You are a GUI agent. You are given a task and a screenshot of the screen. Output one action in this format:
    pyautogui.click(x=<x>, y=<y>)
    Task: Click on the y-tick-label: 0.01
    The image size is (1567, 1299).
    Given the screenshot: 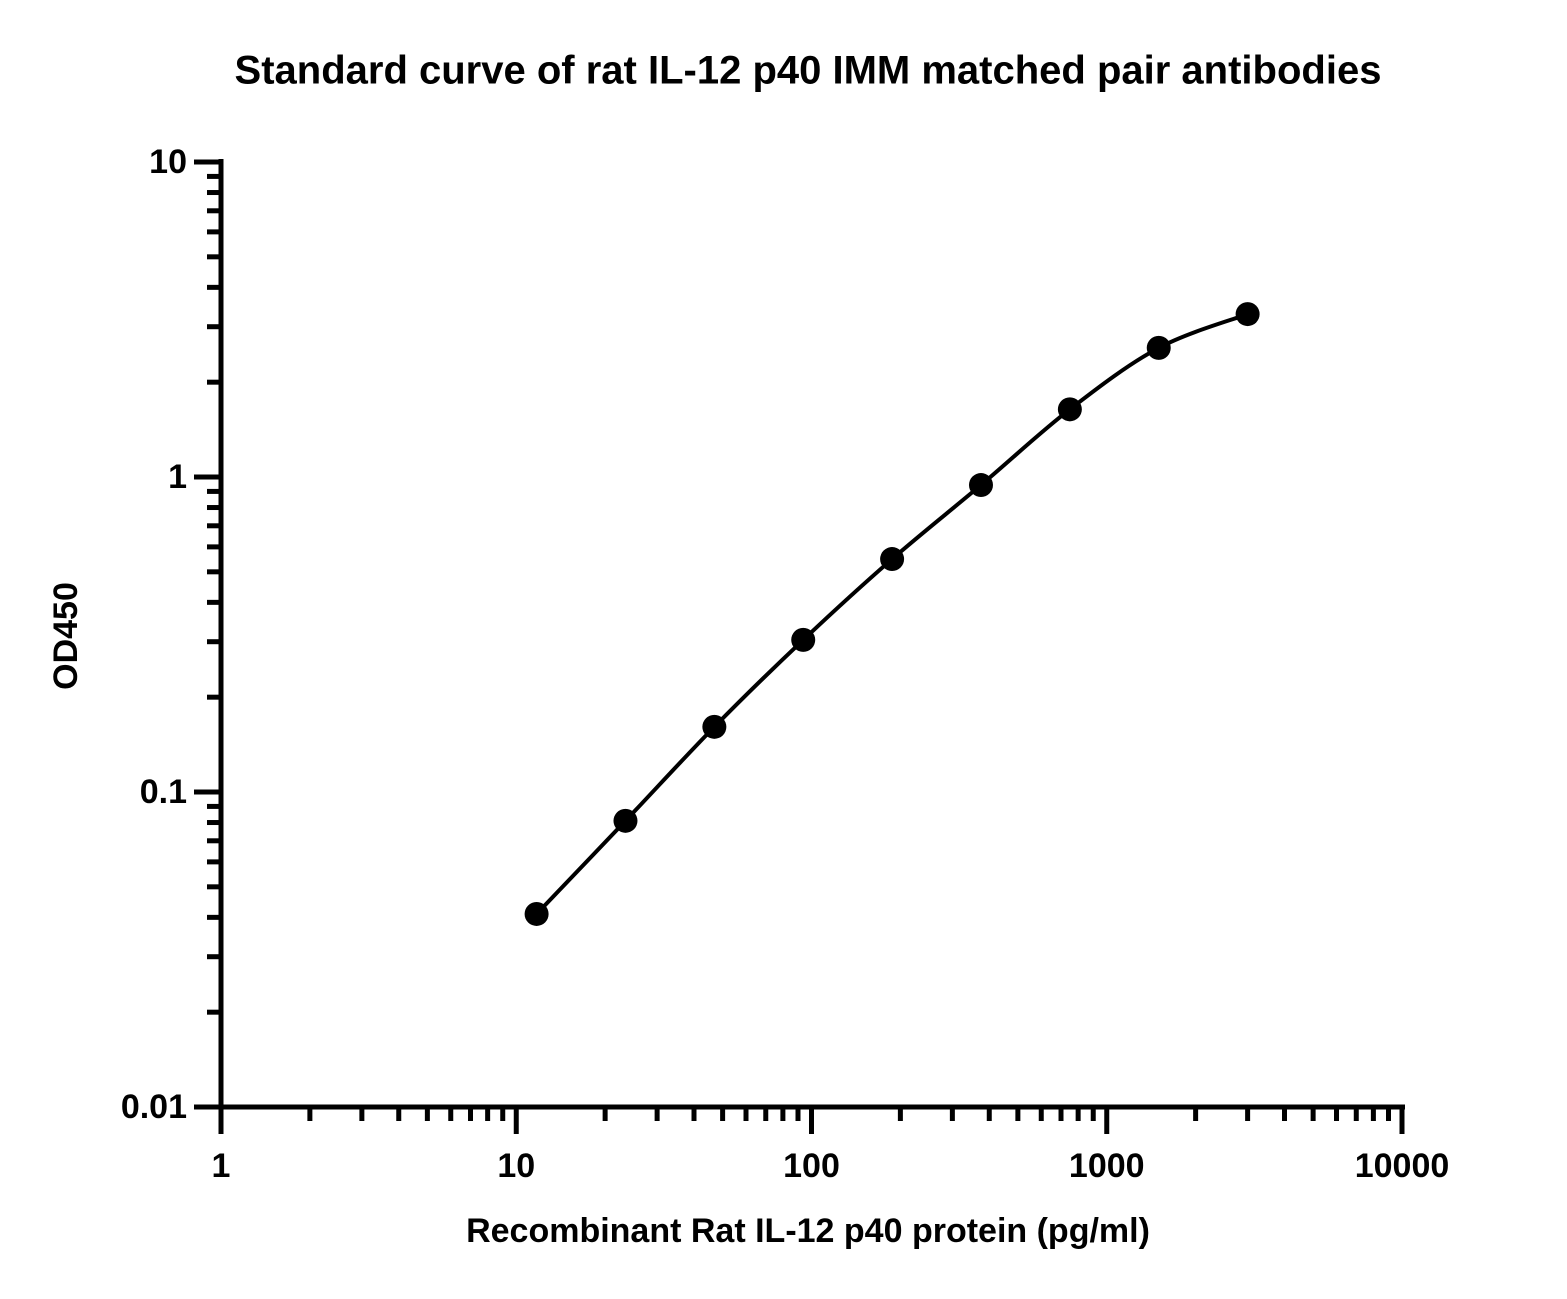 What is the action you would take?
    pyautogui.click(x=154, y=1107)
    